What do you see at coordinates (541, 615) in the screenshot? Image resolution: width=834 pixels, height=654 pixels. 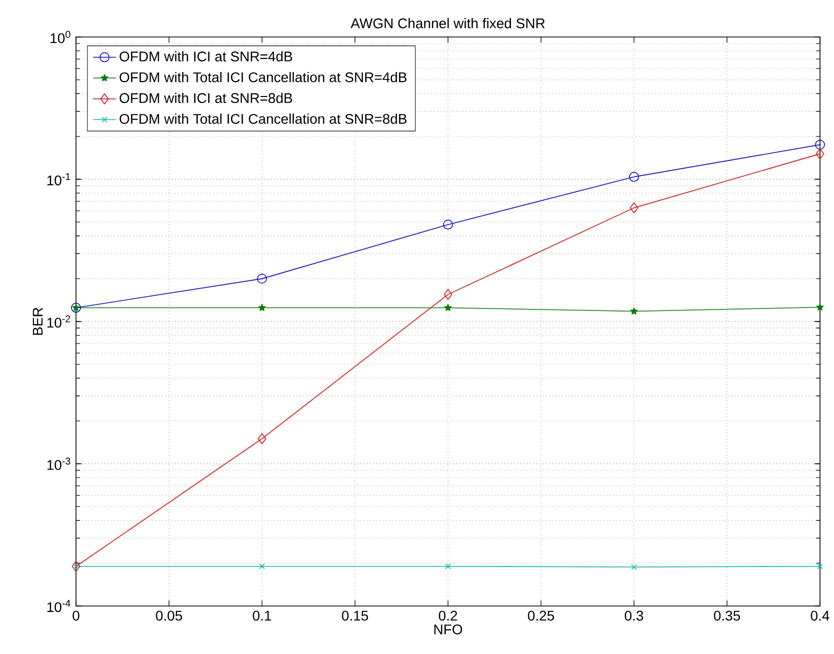 I see `x-tick-label: 0.25` at bounding box center [541, 615].